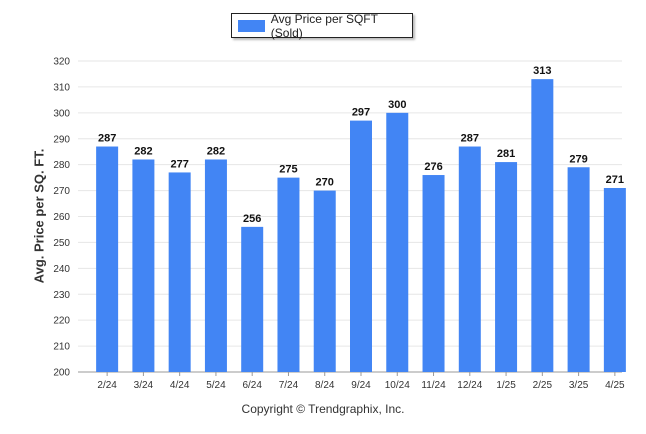  What do you see at coordinates (61, 295) in the screenshot?
I see `y-tick-label: 230` at bounding box center [61, 295].